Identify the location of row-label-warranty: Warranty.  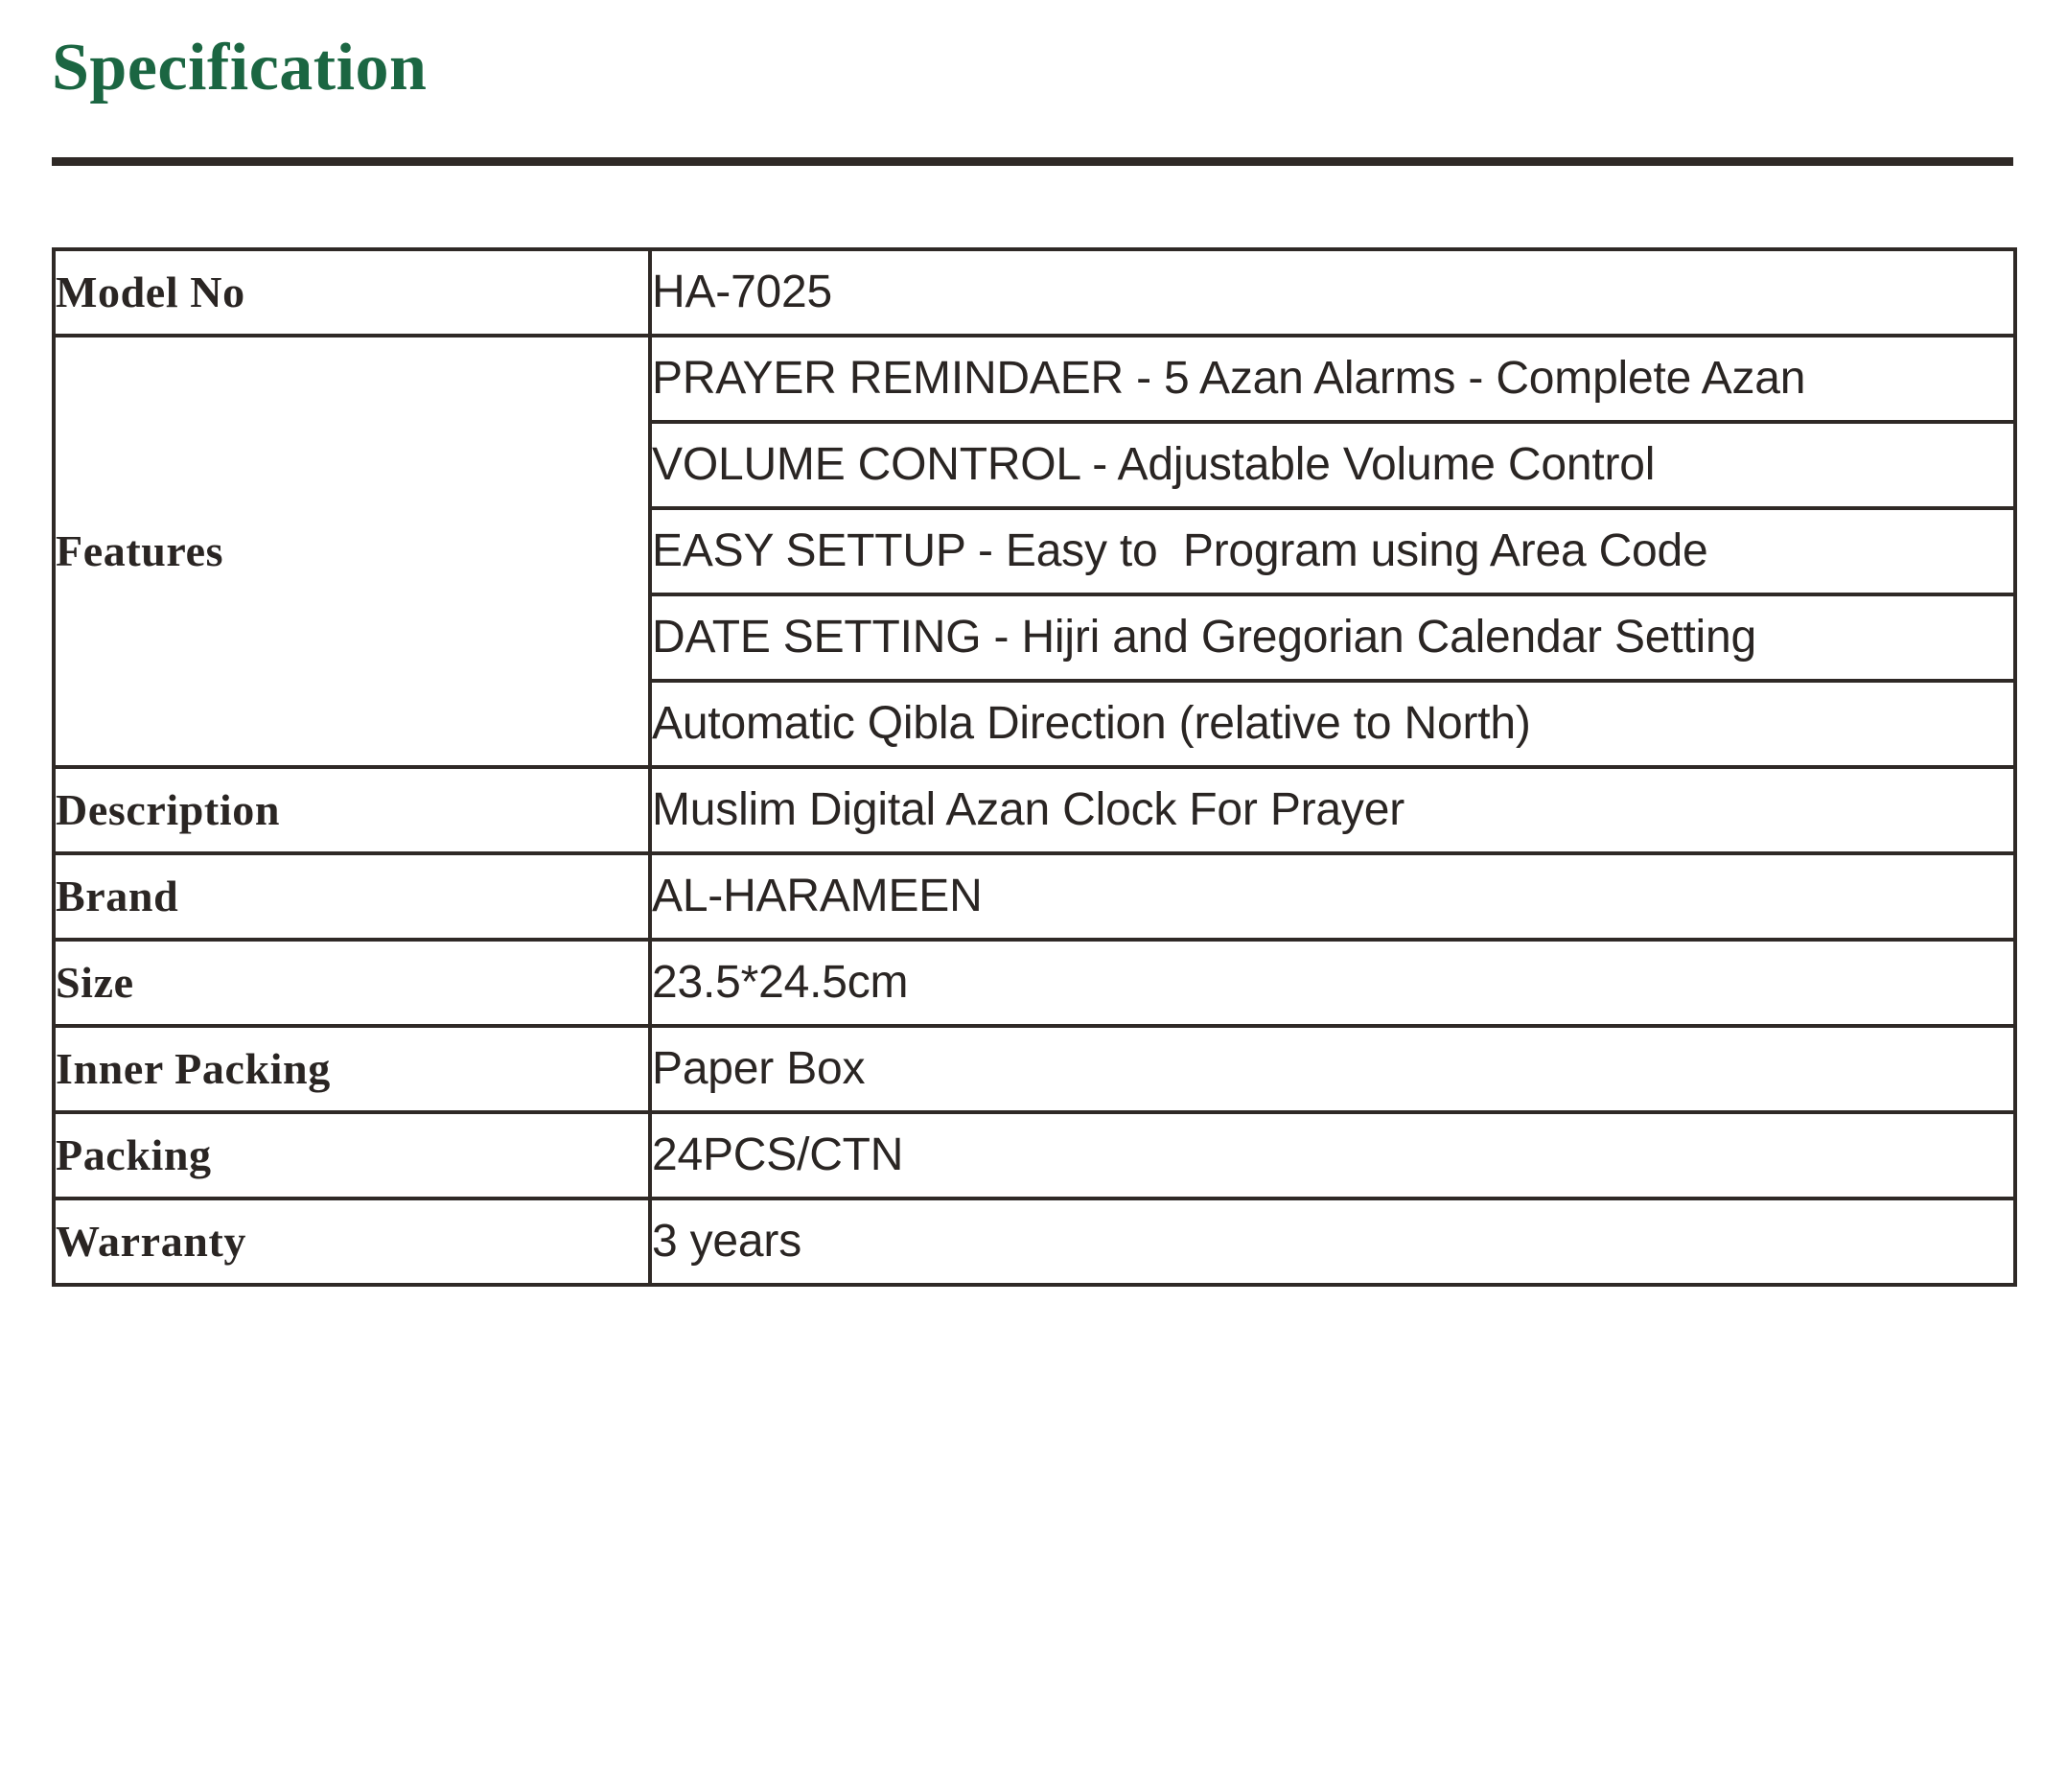
(352, 1242).